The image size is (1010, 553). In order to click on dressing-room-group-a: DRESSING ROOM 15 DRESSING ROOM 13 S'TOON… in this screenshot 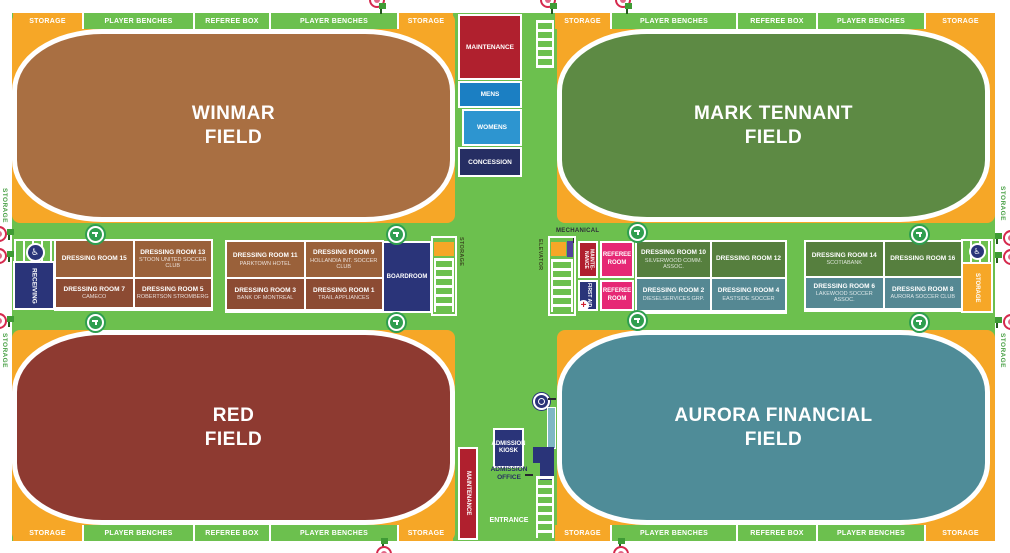, I will do `click(133, 275)`.